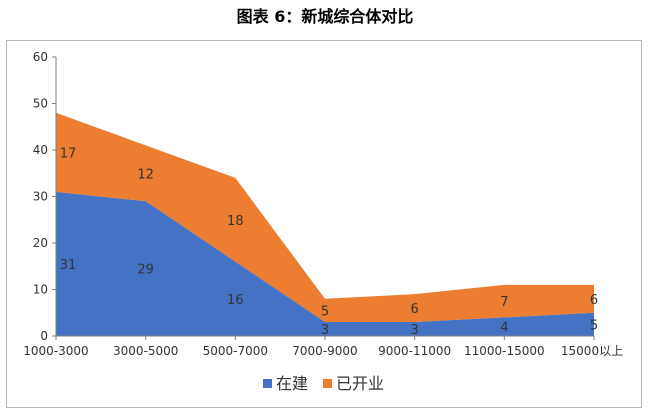 The height and width of the screenshot is (415, 650). I want to click on y-tick-label: 50, so click(40, 104).